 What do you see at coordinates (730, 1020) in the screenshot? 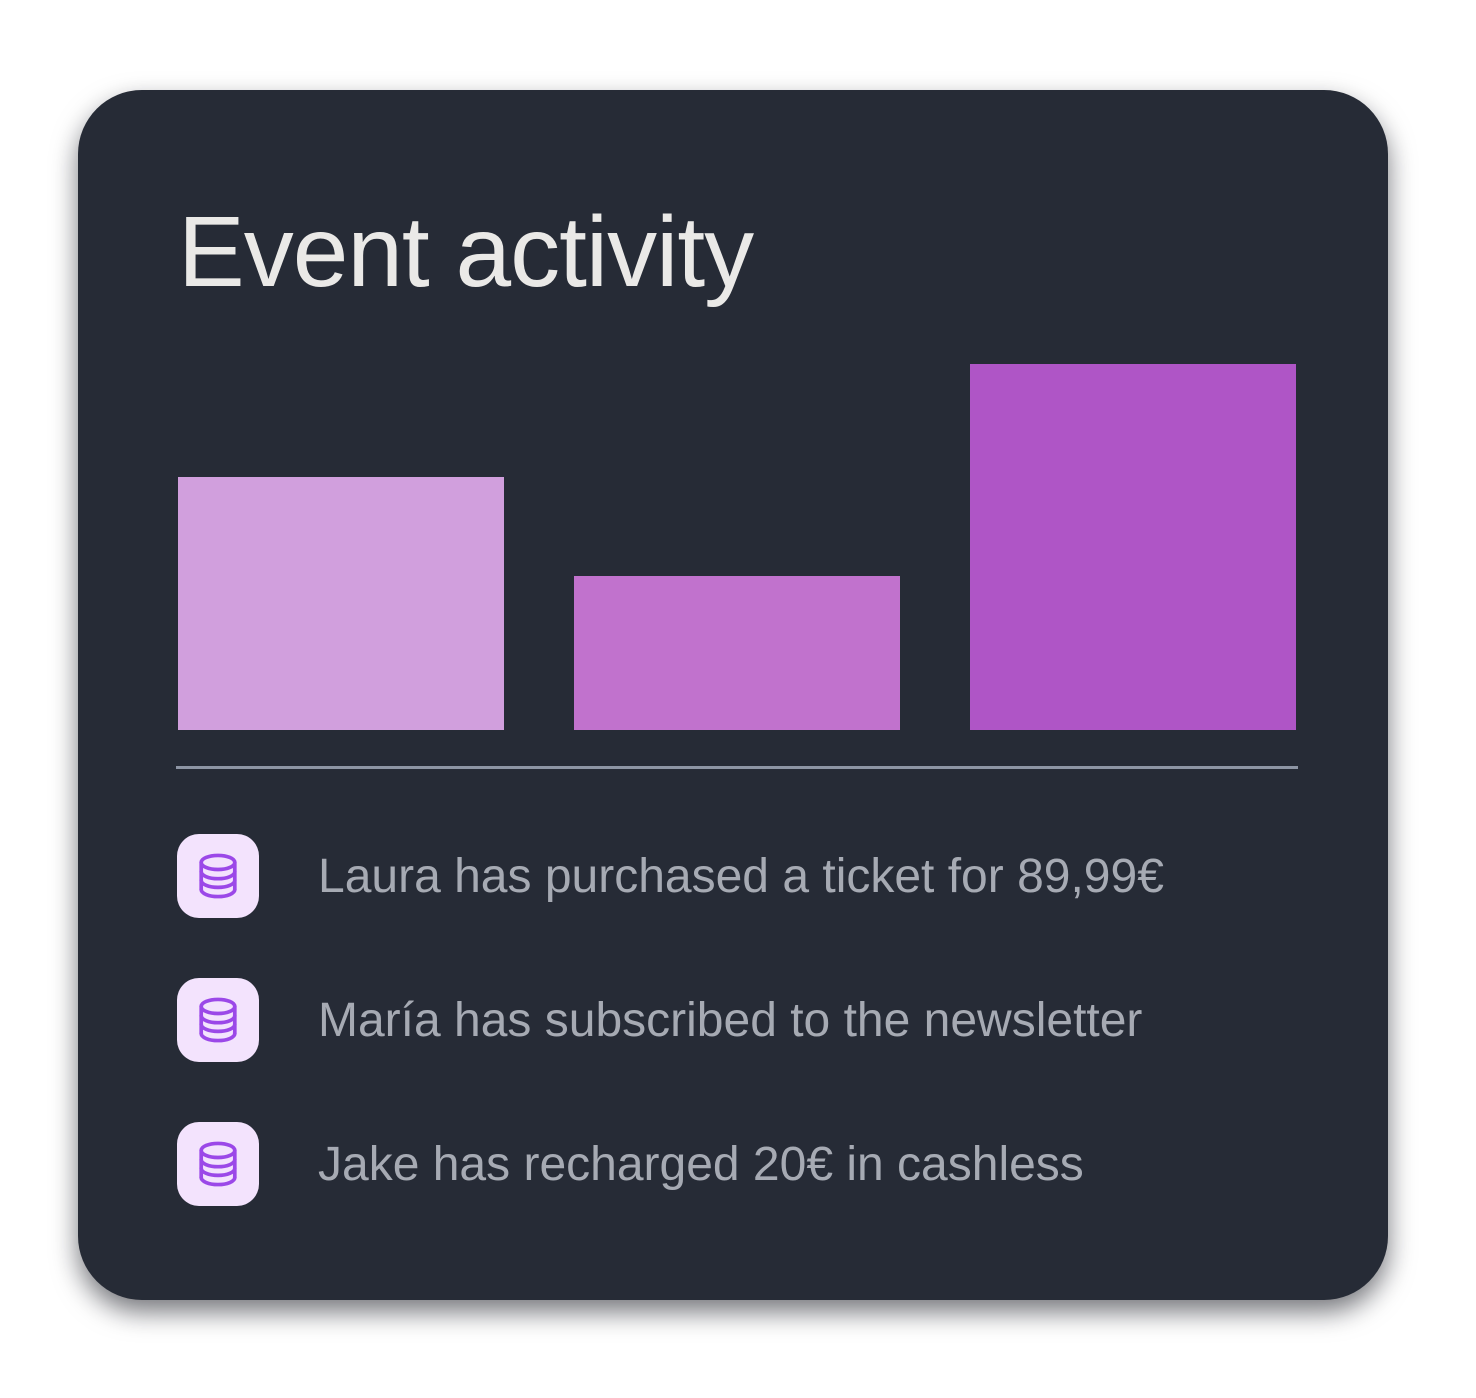
I see `activity-text: María has subscribed to the newsletter` at bounding box center [730, 1020].